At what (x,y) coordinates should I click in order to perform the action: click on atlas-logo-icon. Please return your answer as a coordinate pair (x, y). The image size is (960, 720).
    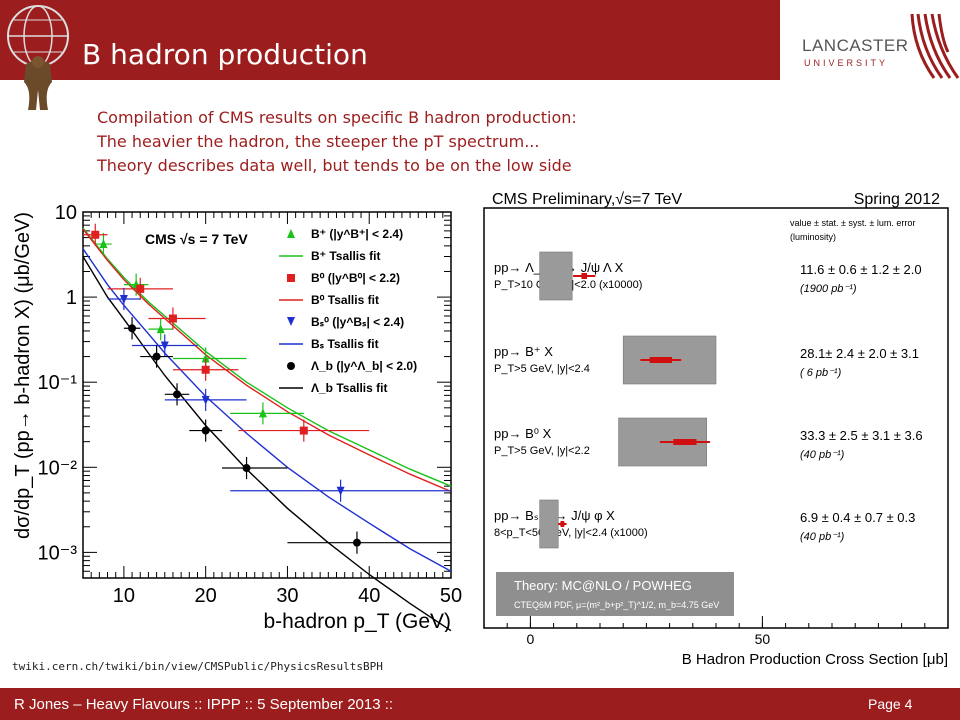
    Looking at the image, I should click on (38, 57).